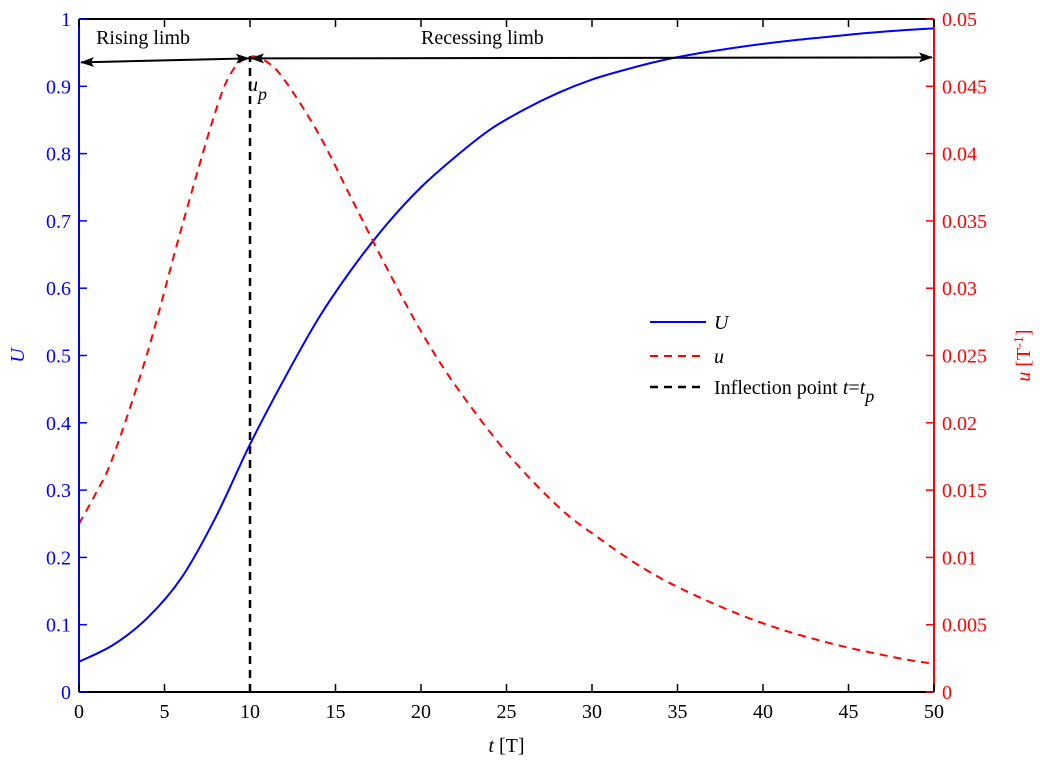 This screenshot has height=760, width=1040. I want to click on y-axis-right-label-close: ], so click(1024, 332).